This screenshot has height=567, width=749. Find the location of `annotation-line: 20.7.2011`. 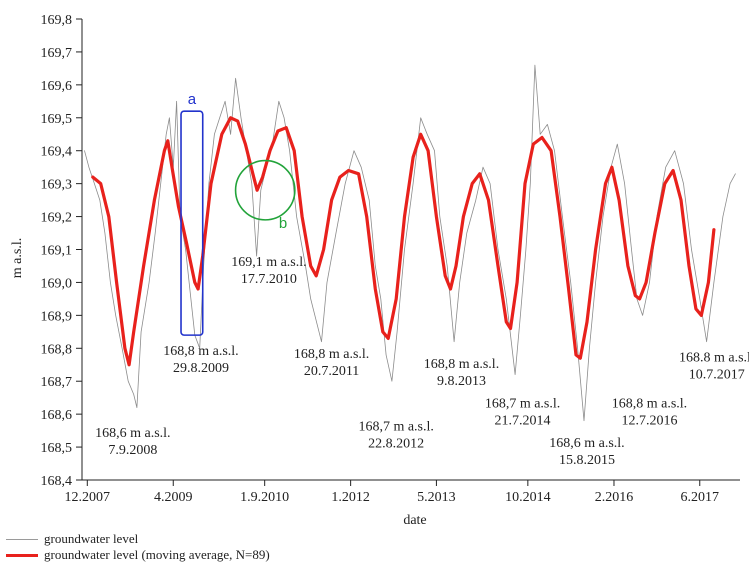

annotation-line: 20.7.2011 is located at coordinates (331, 371).